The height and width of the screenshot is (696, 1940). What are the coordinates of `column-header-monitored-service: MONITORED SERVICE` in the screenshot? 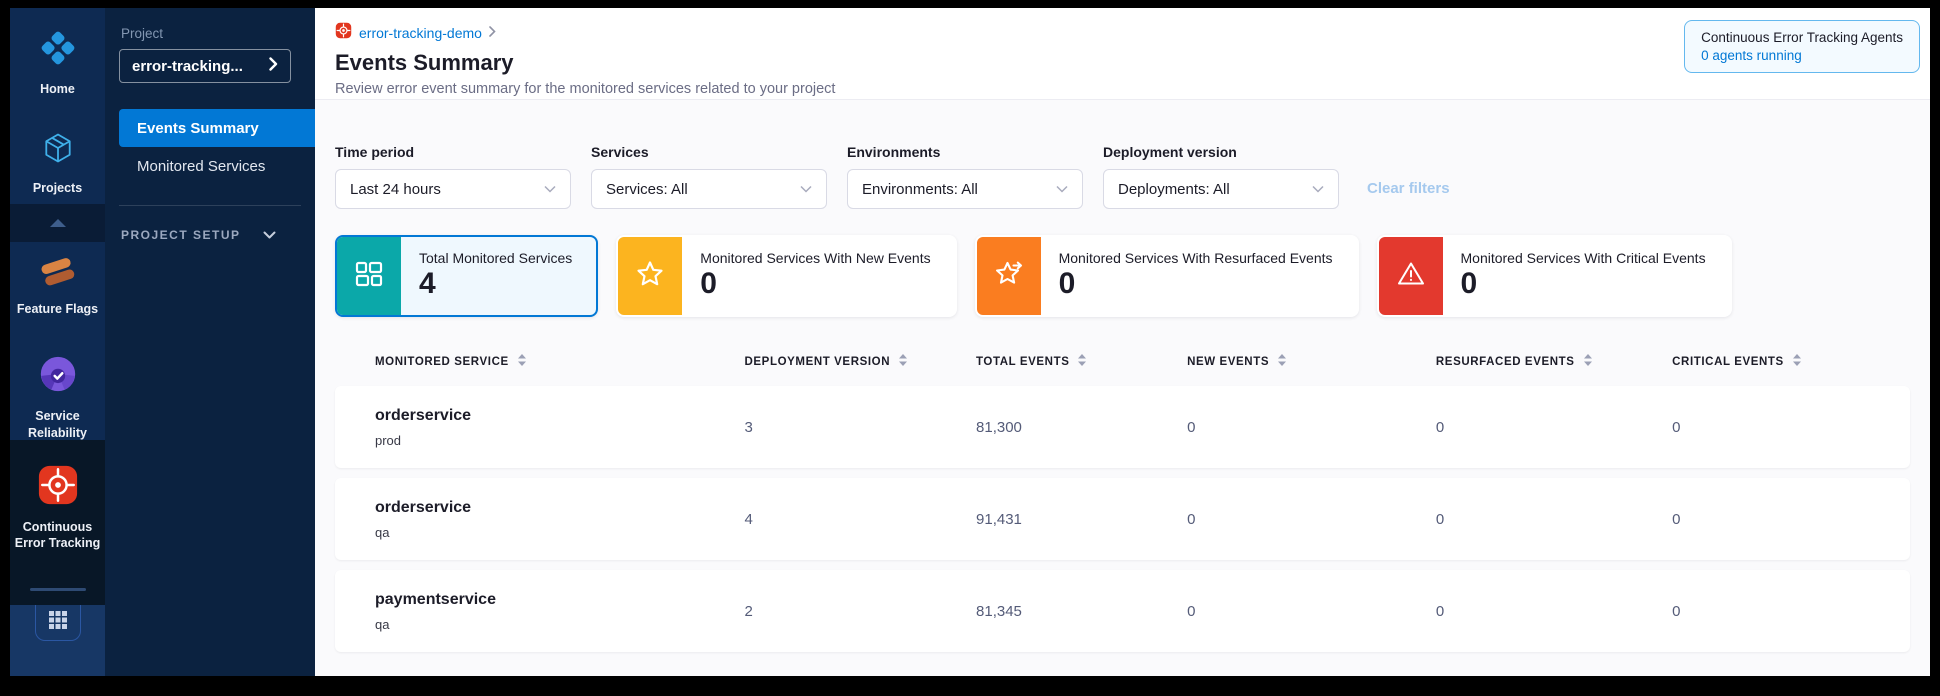 It's located at (540, 361).